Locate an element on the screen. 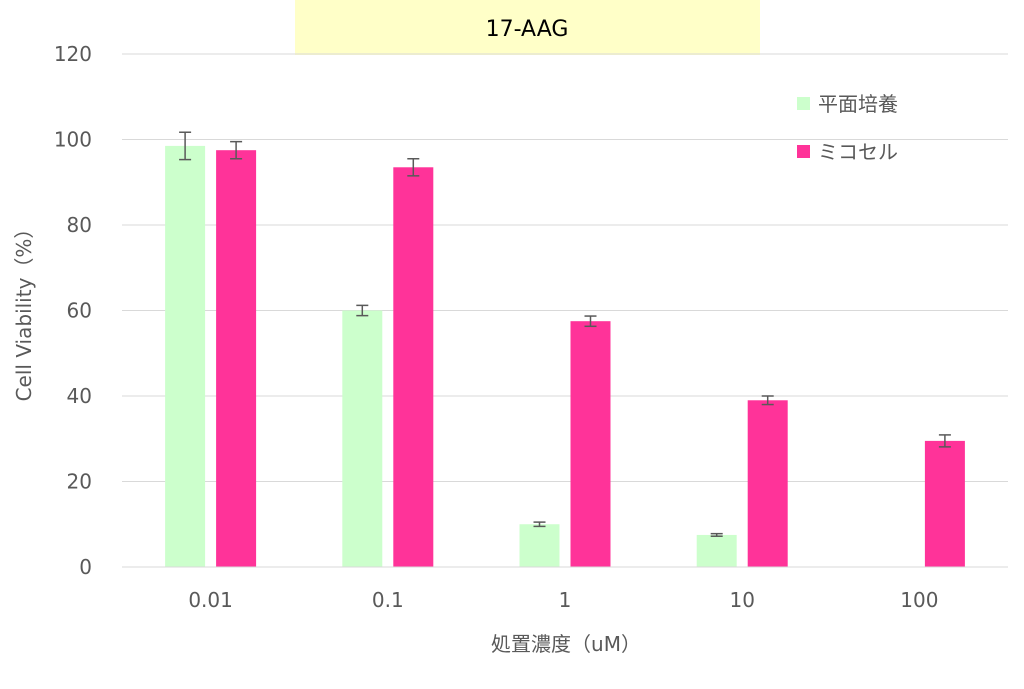  x-tick-label: 100 is located at coordinates (919, 600).